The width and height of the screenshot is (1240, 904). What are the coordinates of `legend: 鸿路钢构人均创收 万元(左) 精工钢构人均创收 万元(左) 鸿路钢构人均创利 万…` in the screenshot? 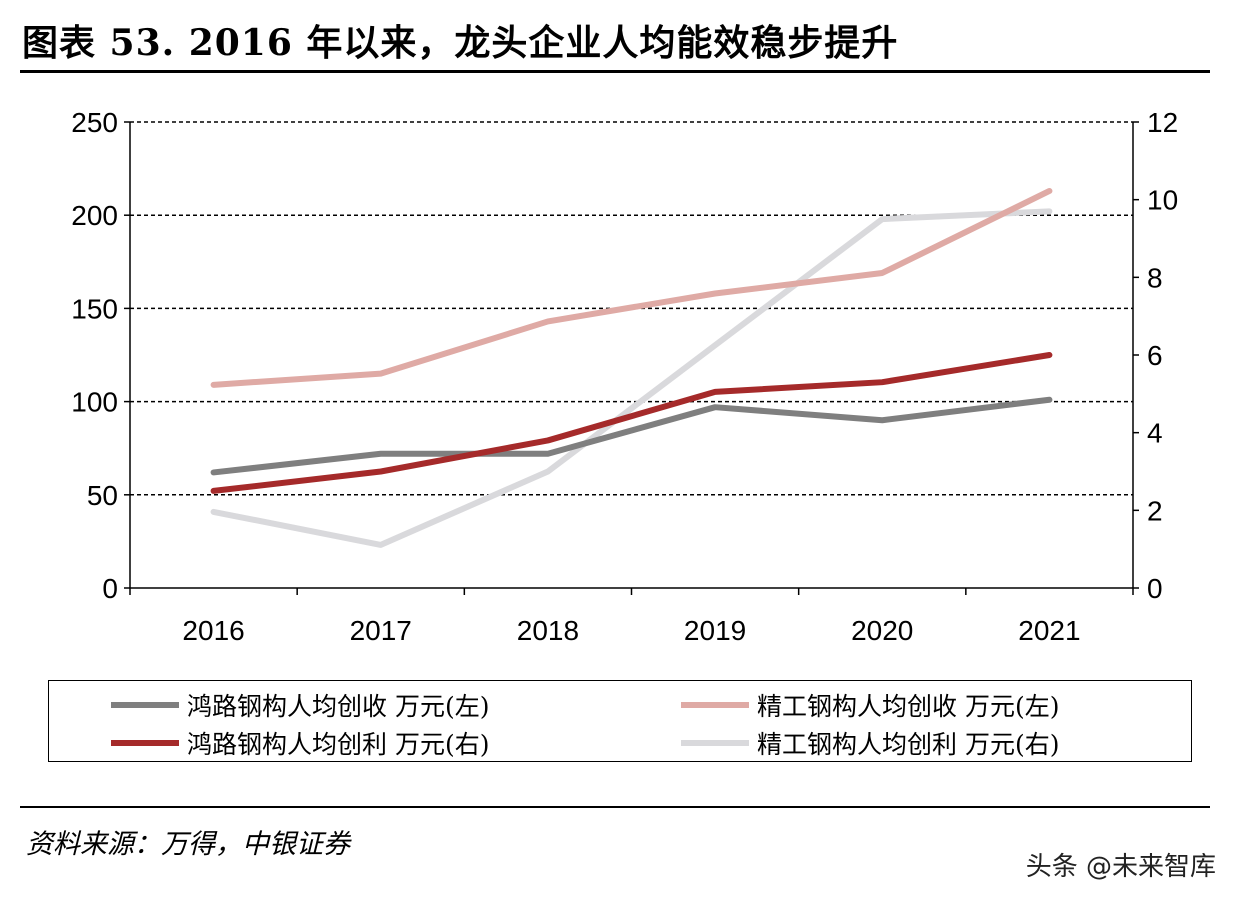 It's located at (620, 721).